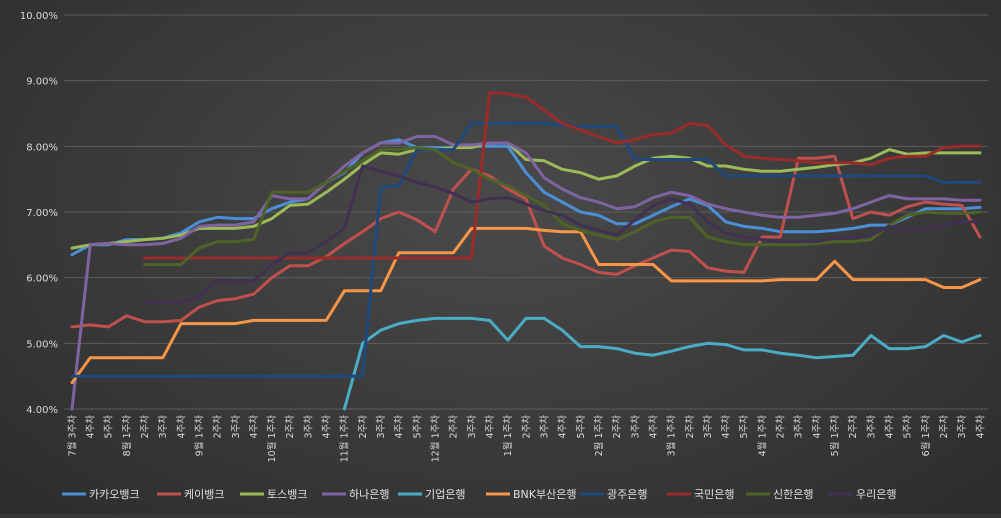 The image size is (1001, 518). Describe the element at coordinates (876, 494) in the screenshot. I see `legend-label: 우리은행` at that location.